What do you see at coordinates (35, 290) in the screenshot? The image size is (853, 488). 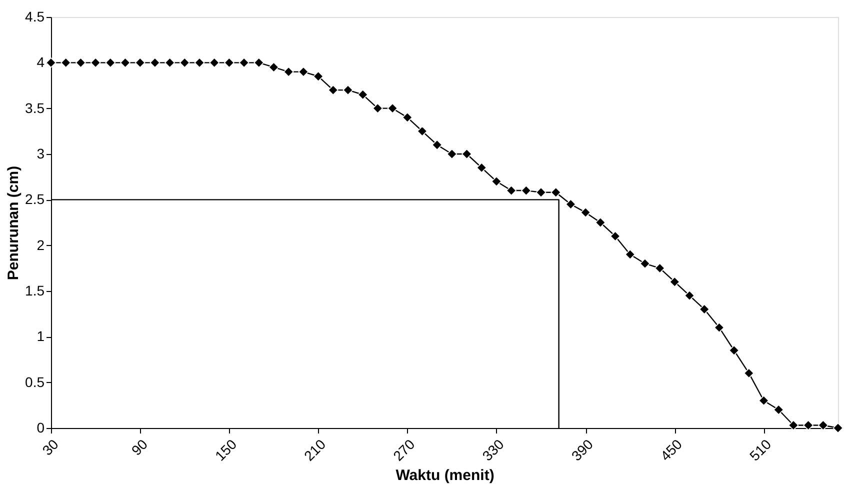 I see `y-tick-label: 1.5` at bounding box center [35, 290].